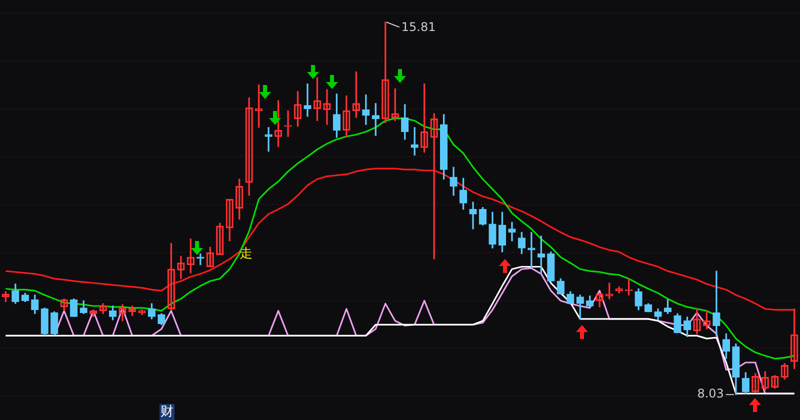 This screenshot has width=800, height=420. I want to click on text: 财, so click(167, 412).